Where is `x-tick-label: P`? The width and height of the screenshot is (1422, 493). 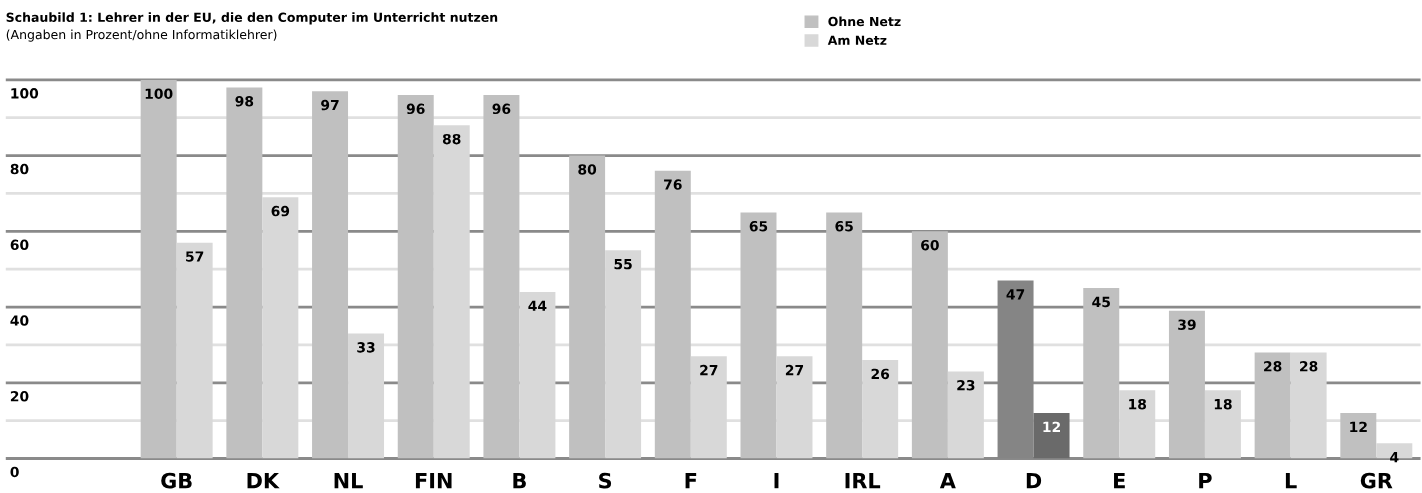
x-tick-label: P is located at coordinates (1205, 481).